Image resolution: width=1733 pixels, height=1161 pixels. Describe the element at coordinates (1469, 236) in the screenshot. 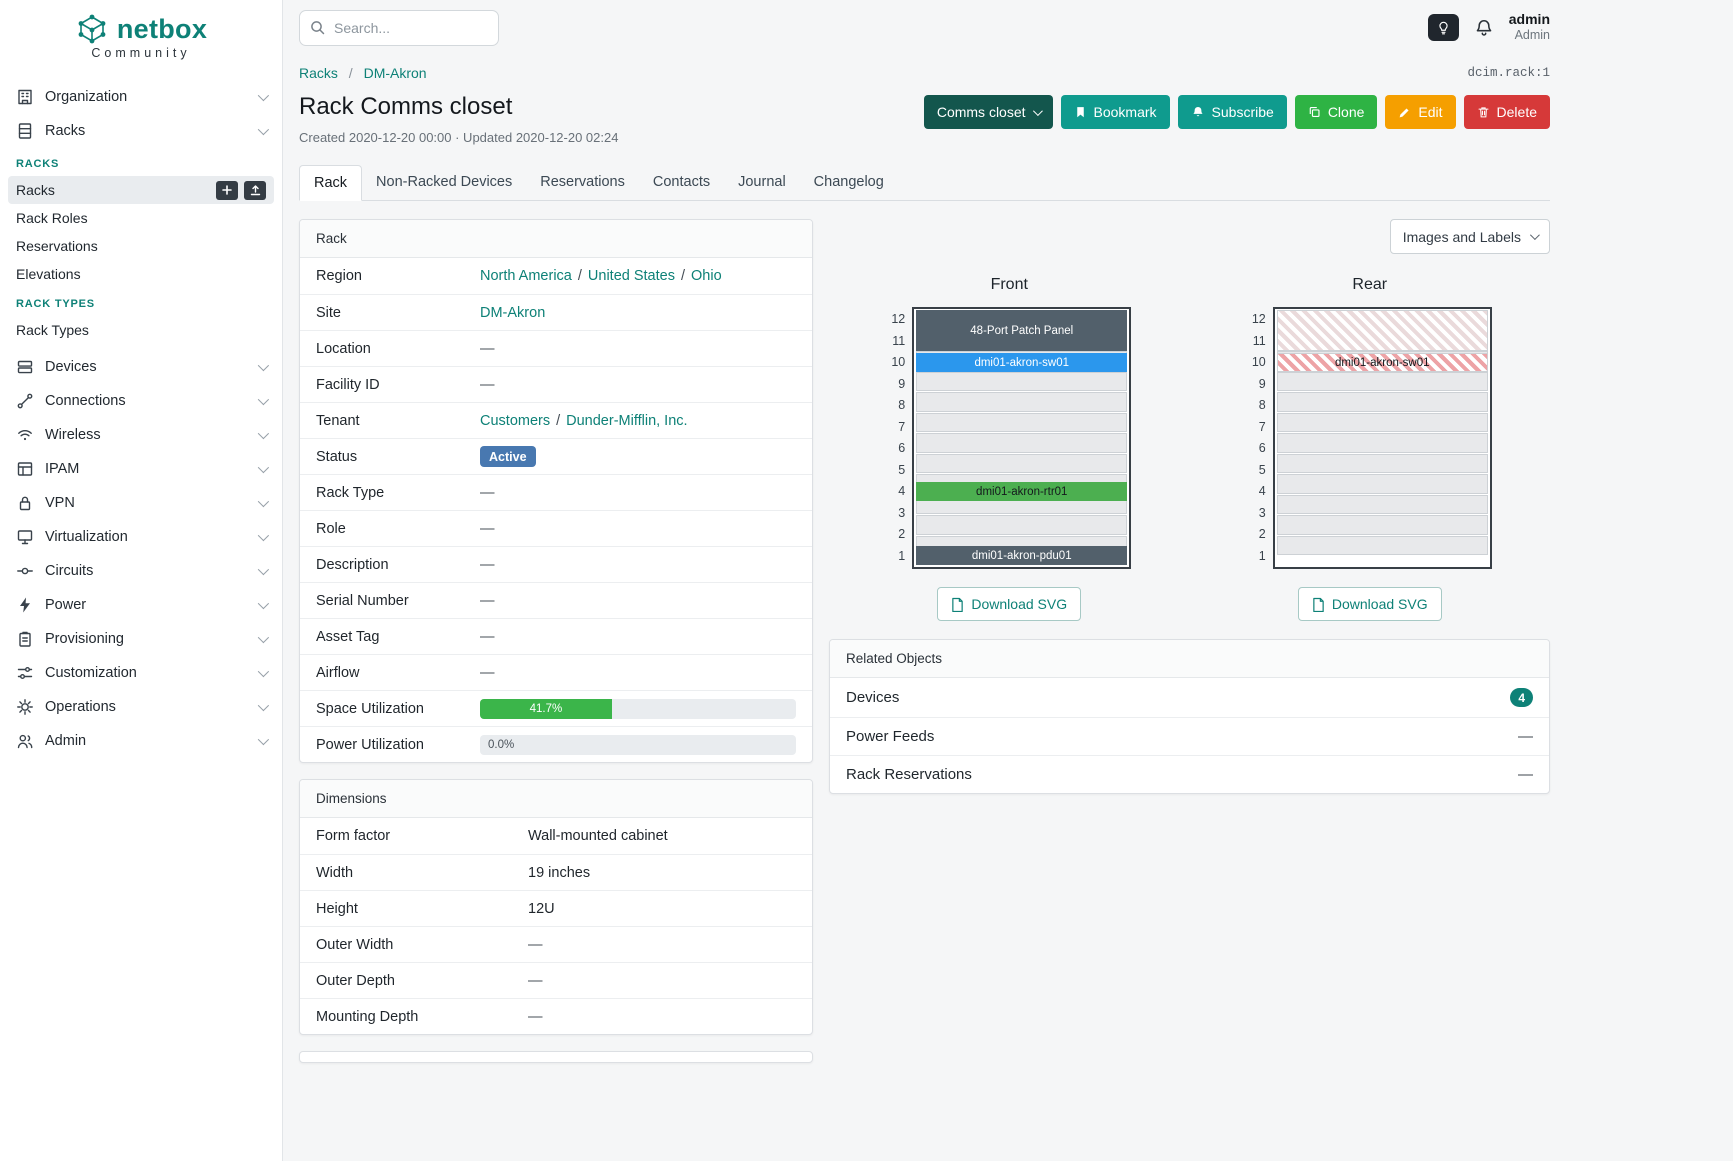

I see `images-and-labels-button: Images and Labels` at that location.